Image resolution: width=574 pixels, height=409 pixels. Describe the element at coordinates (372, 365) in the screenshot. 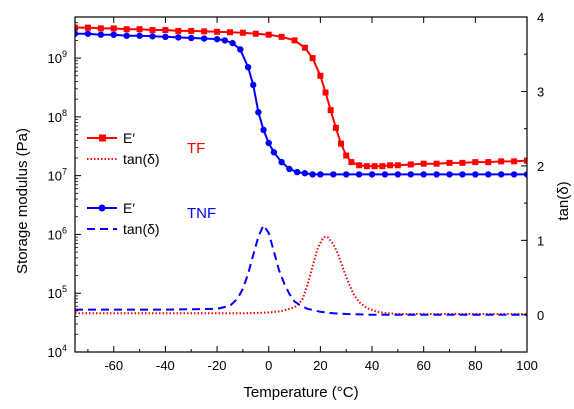

I see `x-tick-label: 40` at that location.